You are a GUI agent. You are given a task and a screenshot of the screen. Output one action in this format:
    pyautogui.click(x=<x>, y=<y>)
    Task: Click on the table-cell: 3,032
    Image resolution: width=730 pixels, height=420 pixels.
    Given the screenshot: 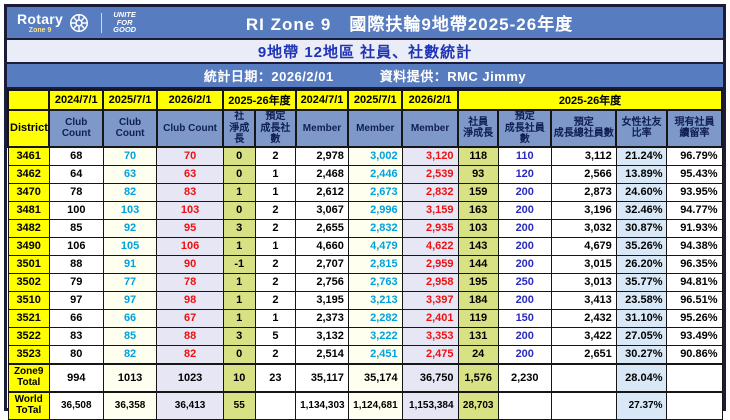 What is the action you would take?
    pyautogui.click(x=583, y=228)
    